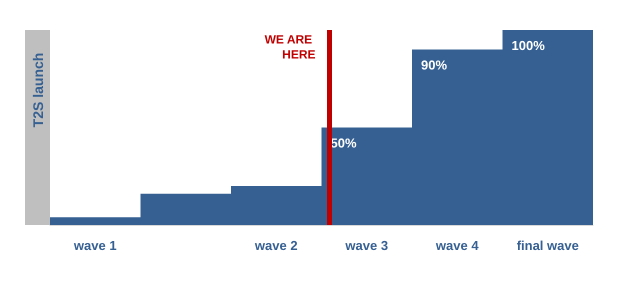 This screenshot has width=620, height=282. What do you see at coordinates (366, 245) in the screenshot?
I see `x-tick-label: wave 3` at bounding box center [366, 245].